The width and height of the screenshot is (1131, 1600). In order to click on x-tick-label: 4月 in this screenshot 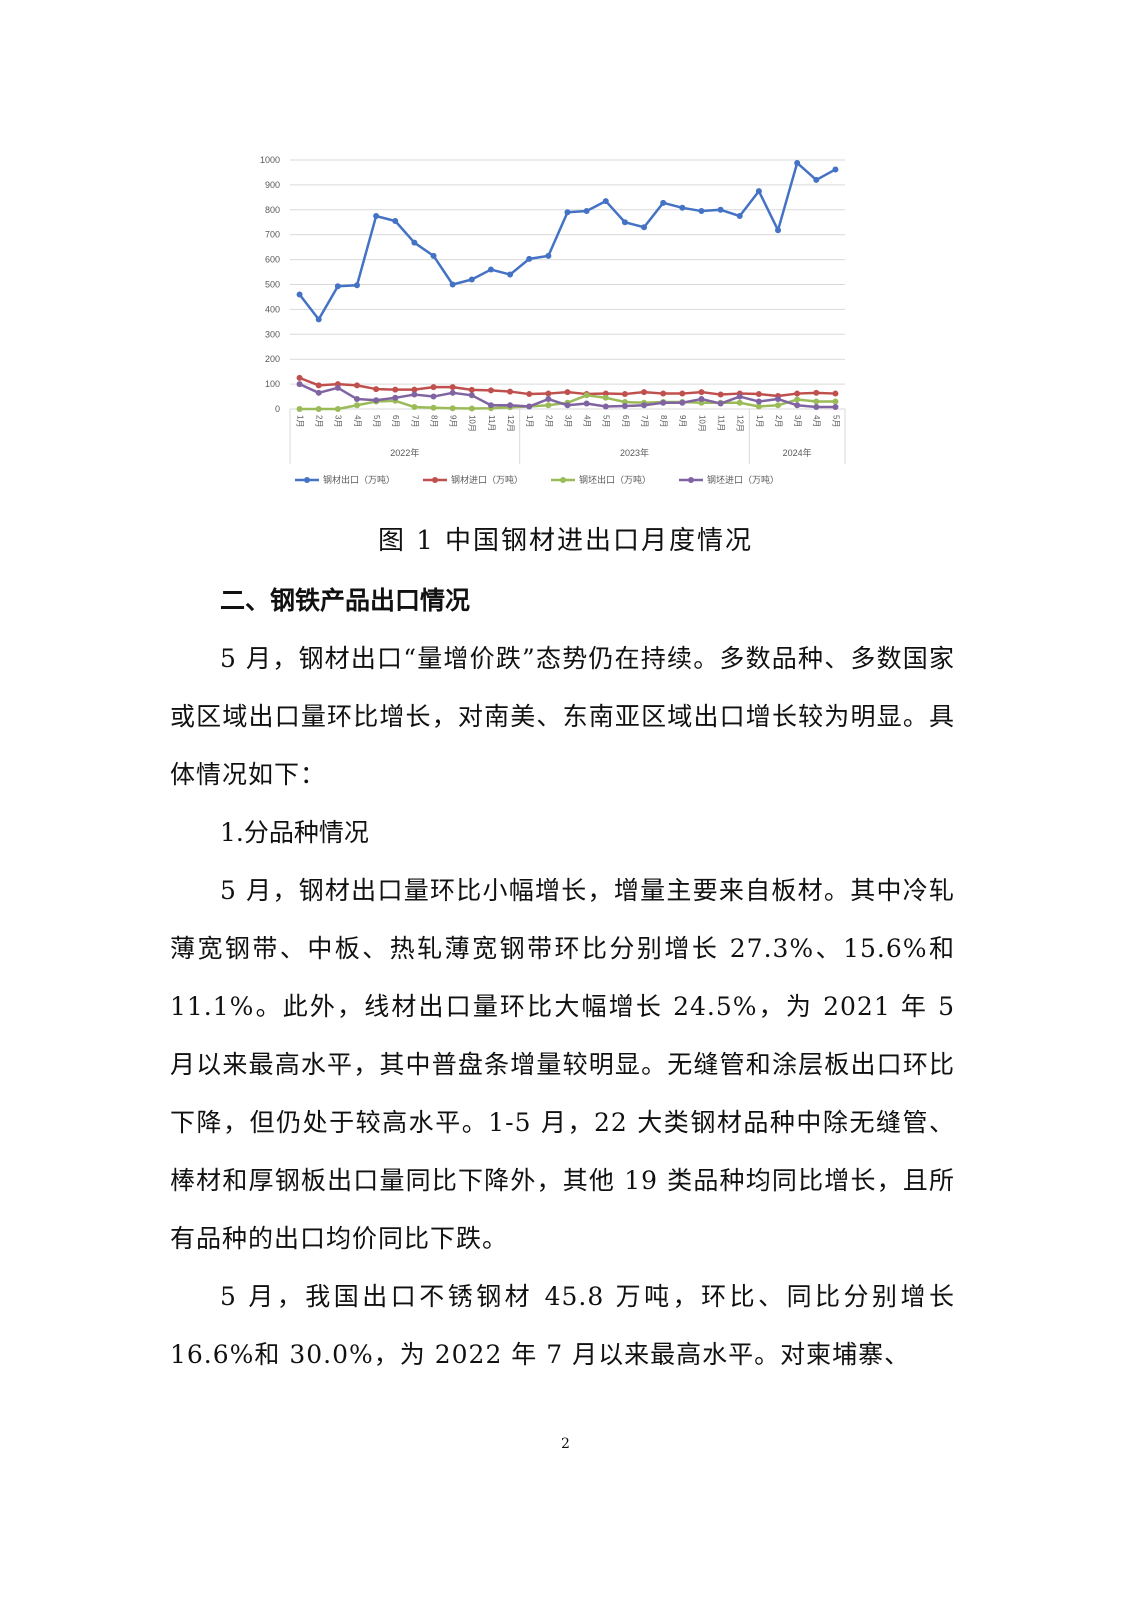, I will do `click(816, 421)`.